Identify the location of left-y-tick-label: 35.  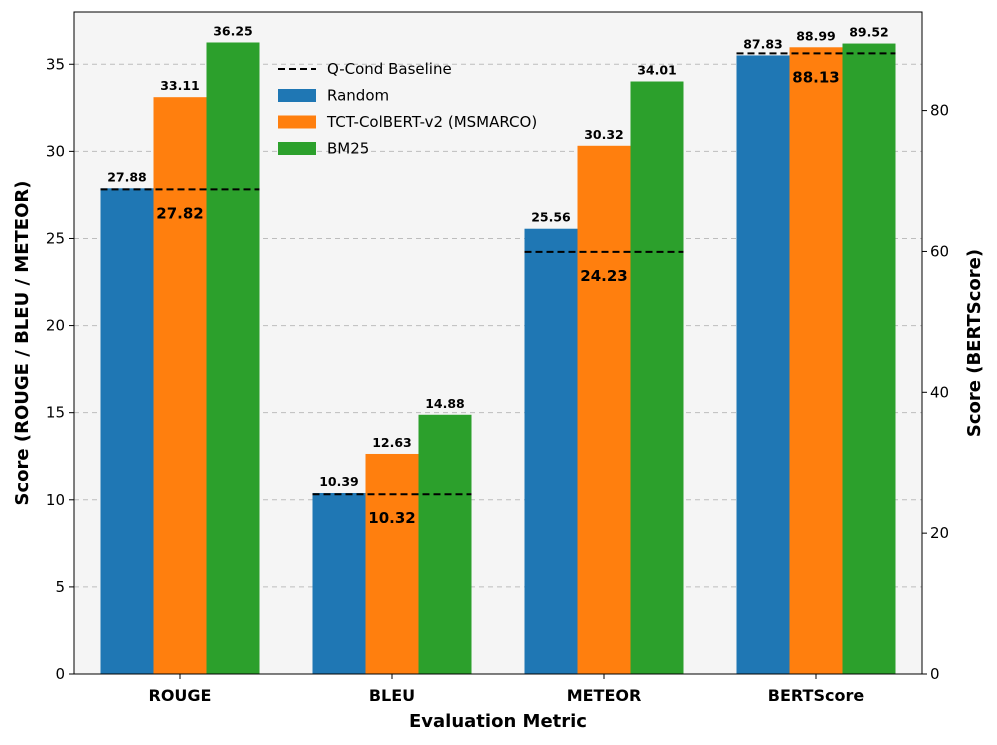
(55, 64).